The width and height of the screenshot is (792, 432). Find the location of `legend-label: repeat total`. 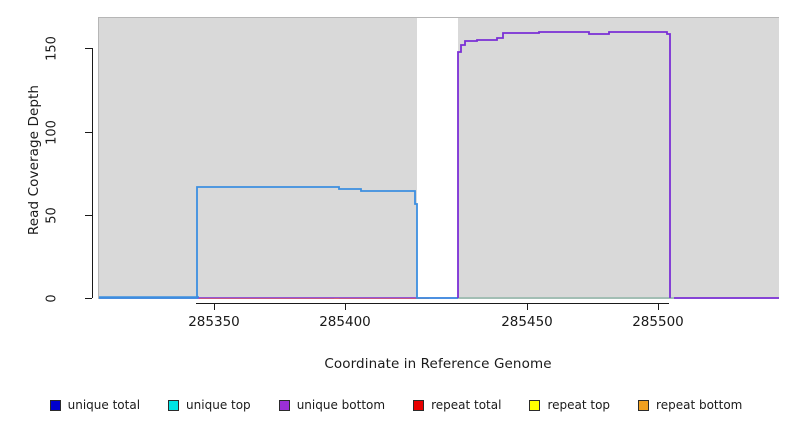

legend-label: repeat total is located at coordinates (466, 405).